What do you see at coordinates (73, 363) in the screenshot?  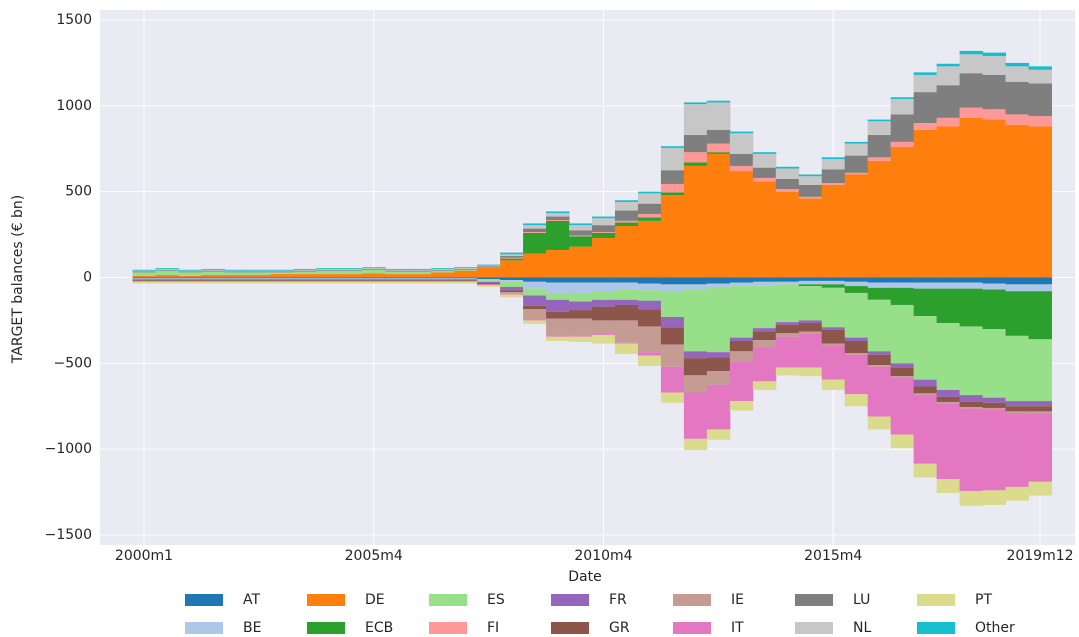 I see `y-tick-label: −500` at bounding box center [73, 363].